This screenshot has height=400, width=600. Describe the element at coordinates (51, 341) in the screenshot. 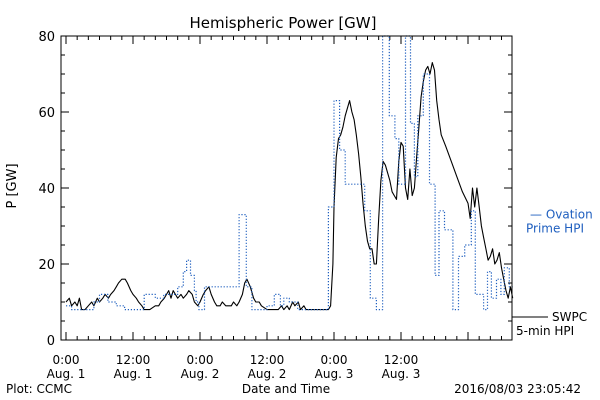

I see `y-tick-label: 0` at that location.